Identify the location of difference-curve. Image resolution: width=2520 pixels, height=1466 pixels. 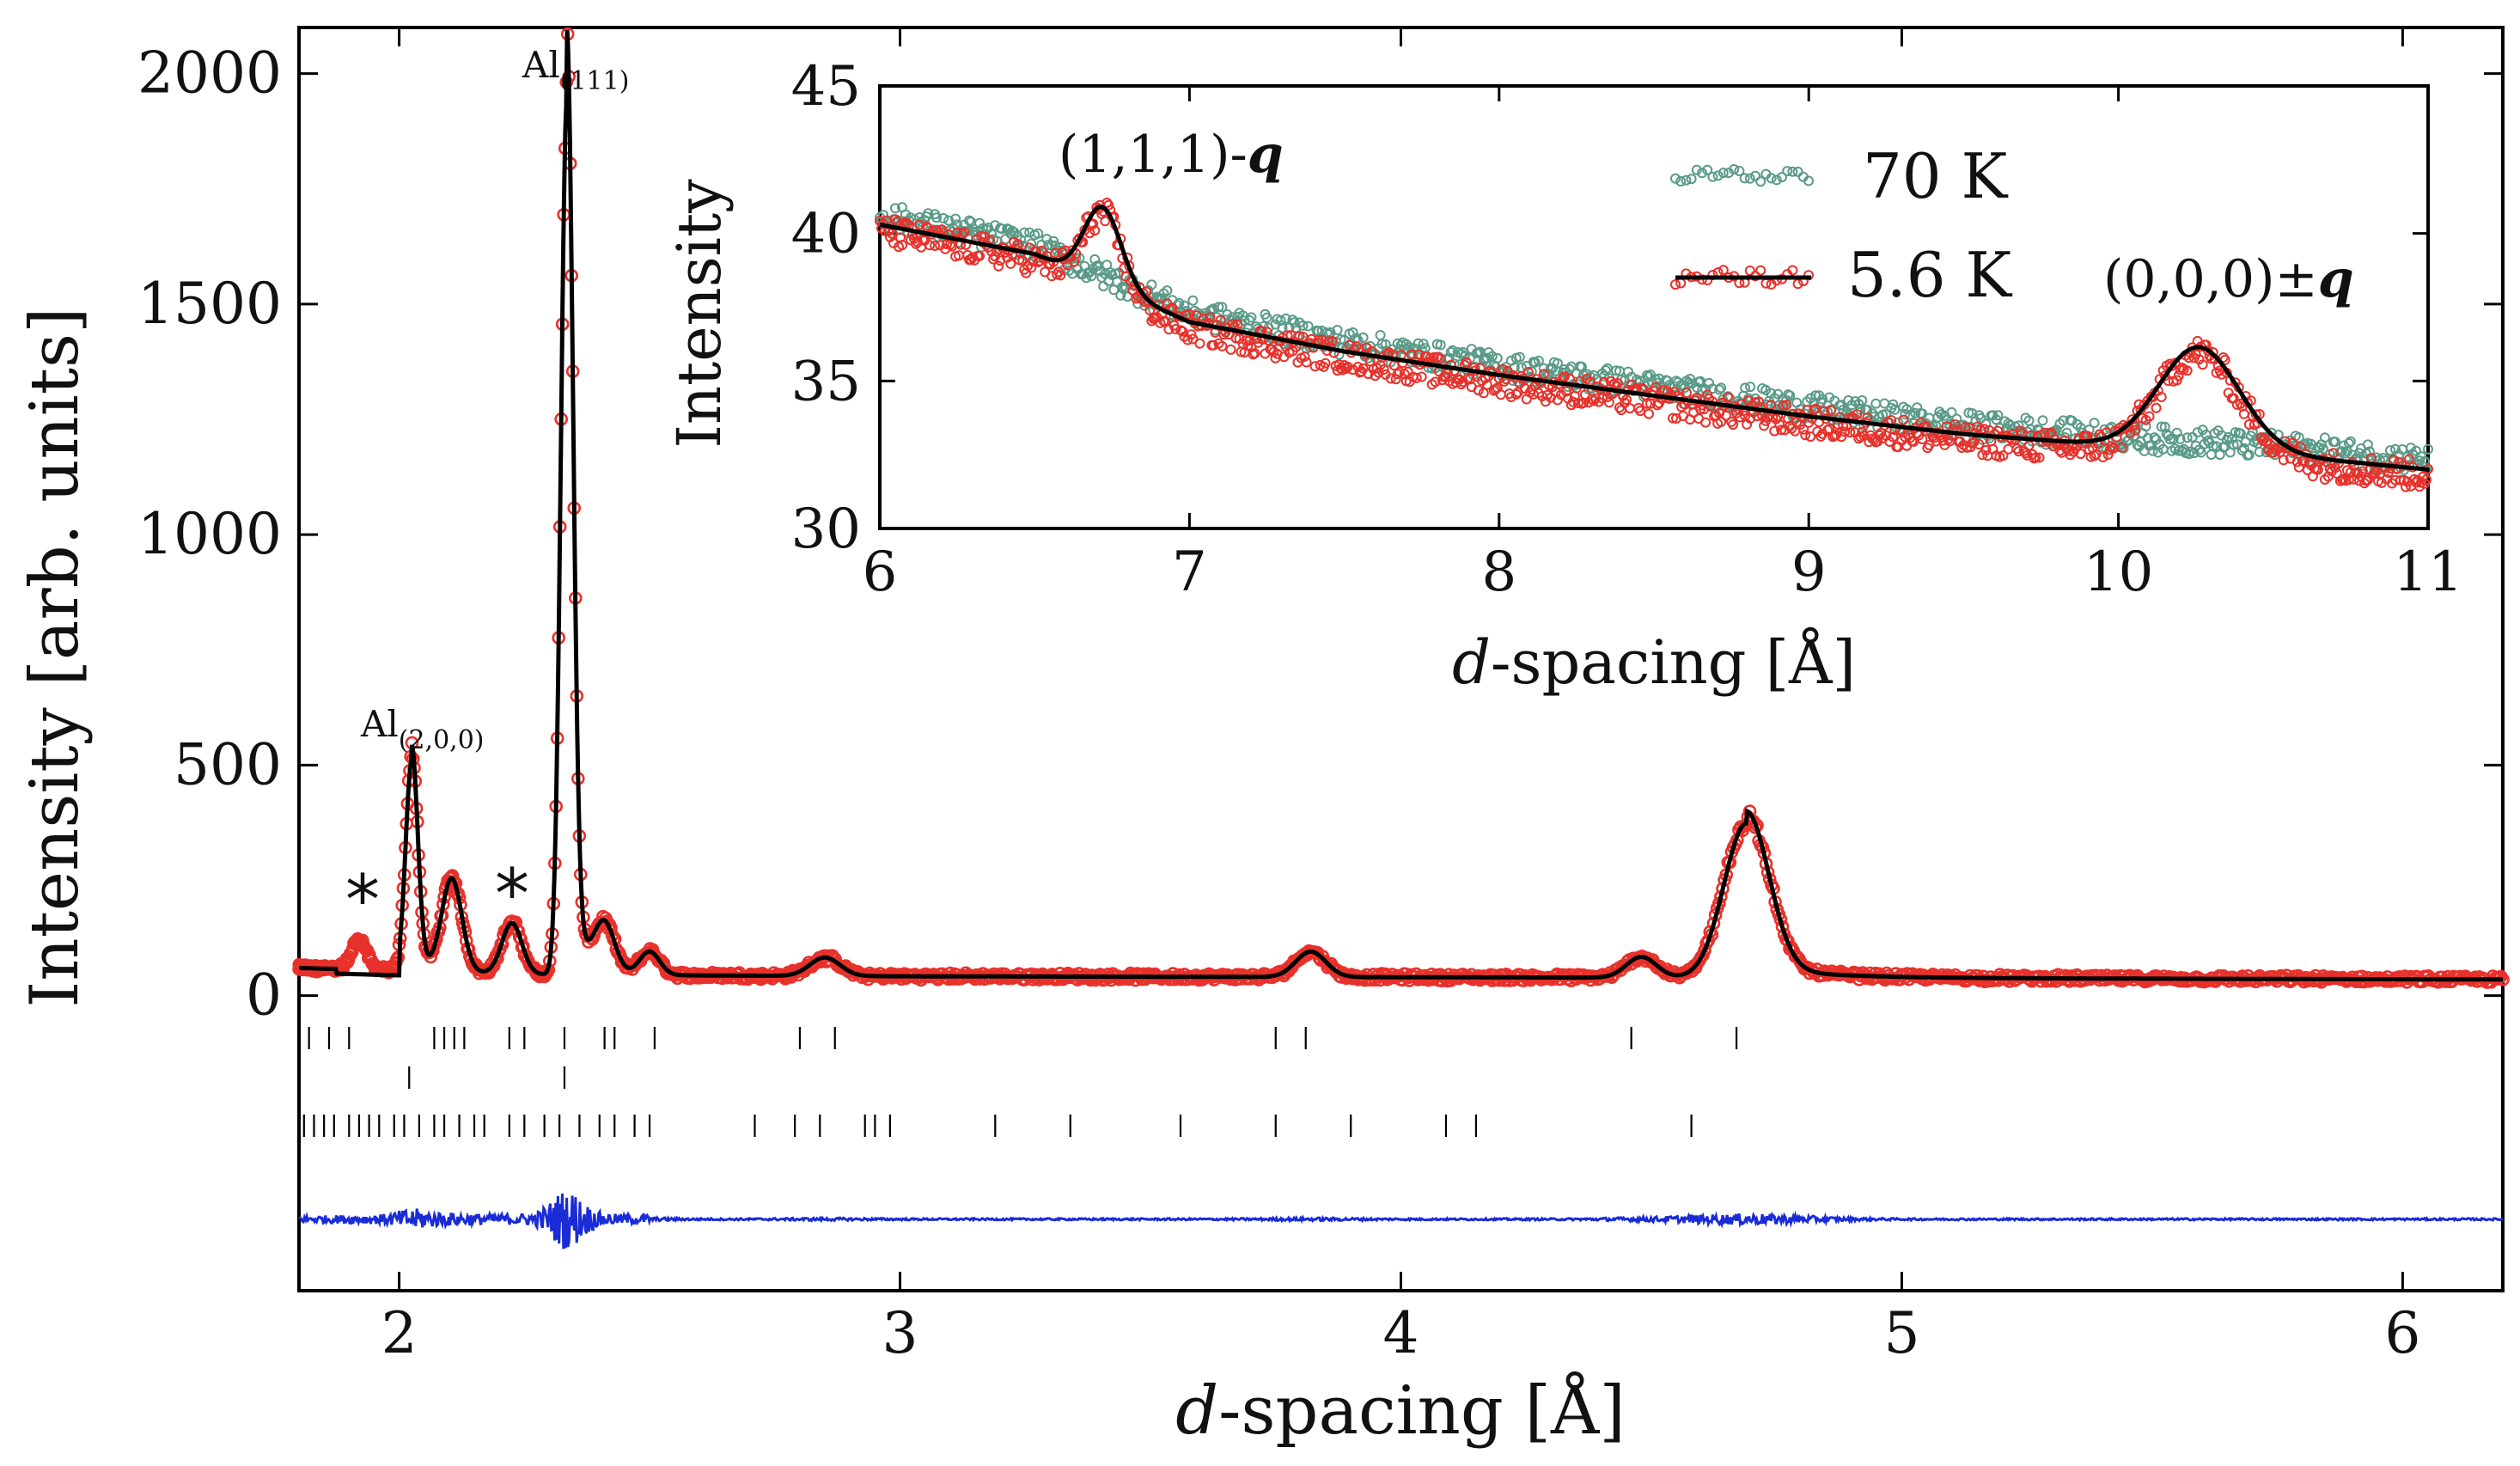
(1401, 1221).